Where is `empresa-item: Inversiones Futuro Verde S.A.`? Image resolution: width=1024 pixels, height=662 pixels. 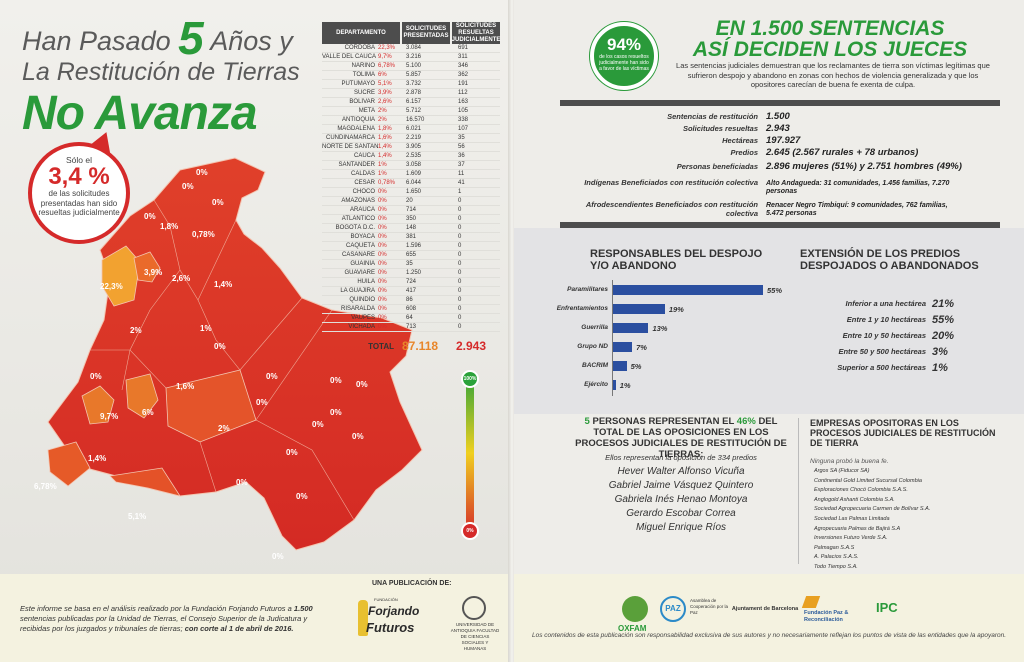
empresa-item: Inversiones Futuro Verde S.A. is located at coordinates (851, 538).